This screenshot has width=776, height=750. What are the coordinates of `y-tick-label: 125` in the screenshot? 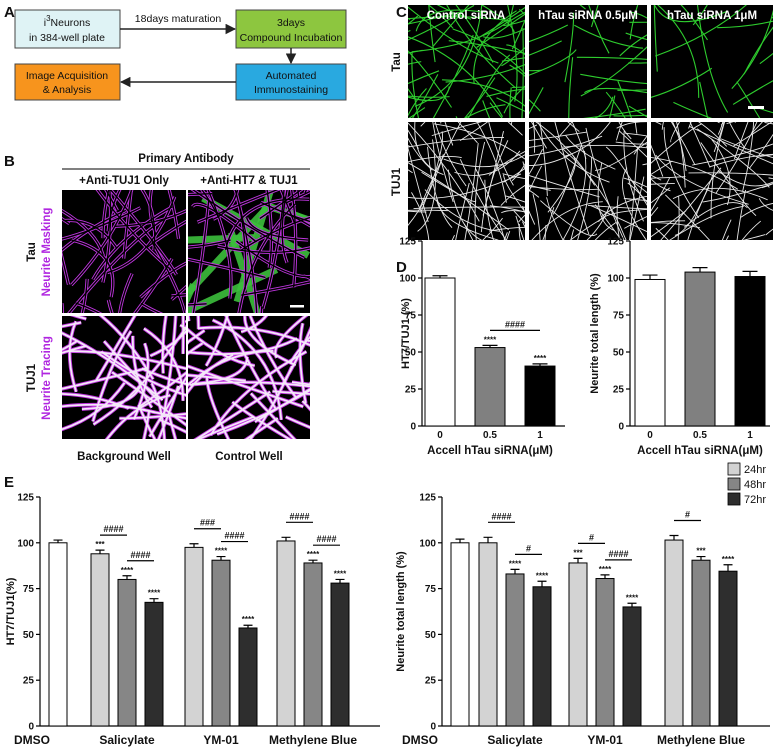 It's located at (25, 498).